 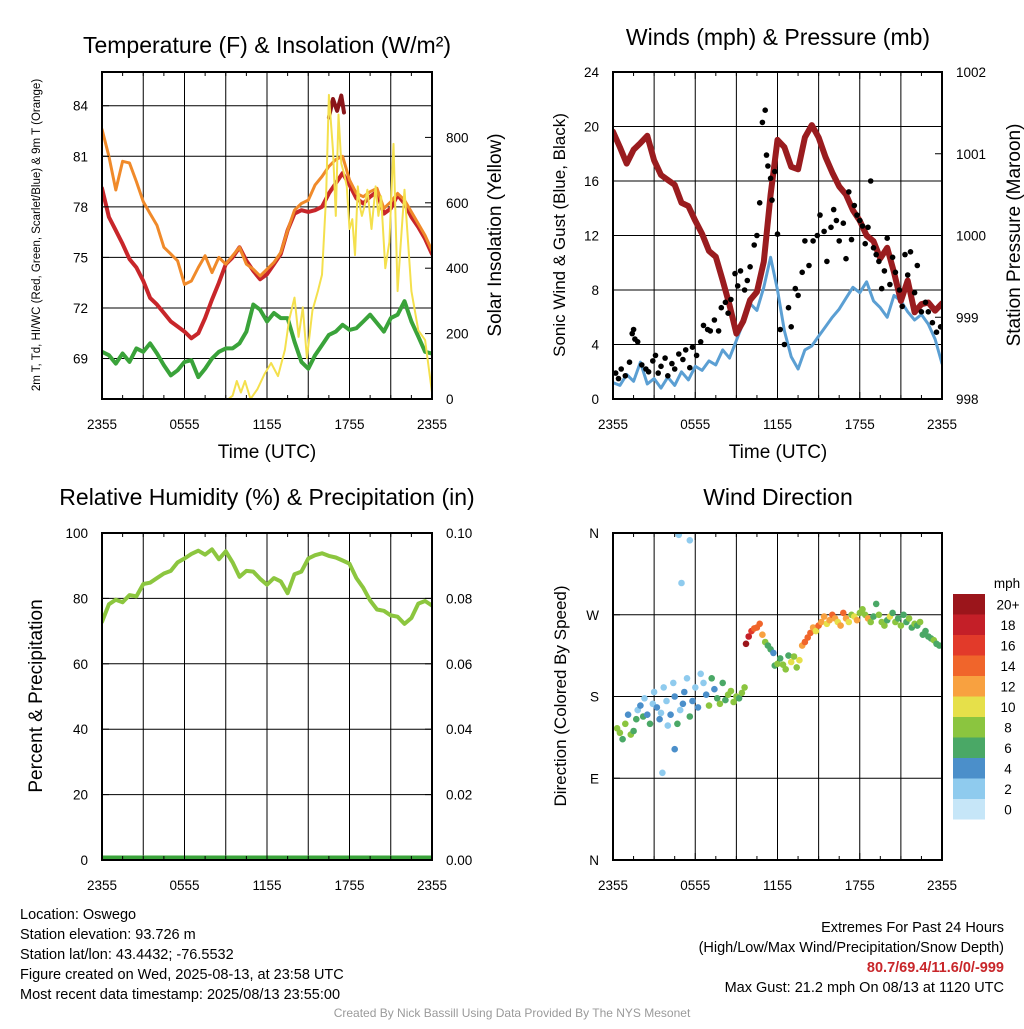 What do you see at coordinates (267, 45) in the screenshot?
I see `panel-title: Temperature (F) & Insolation (W/m²)` at bounding box center [267, 45].